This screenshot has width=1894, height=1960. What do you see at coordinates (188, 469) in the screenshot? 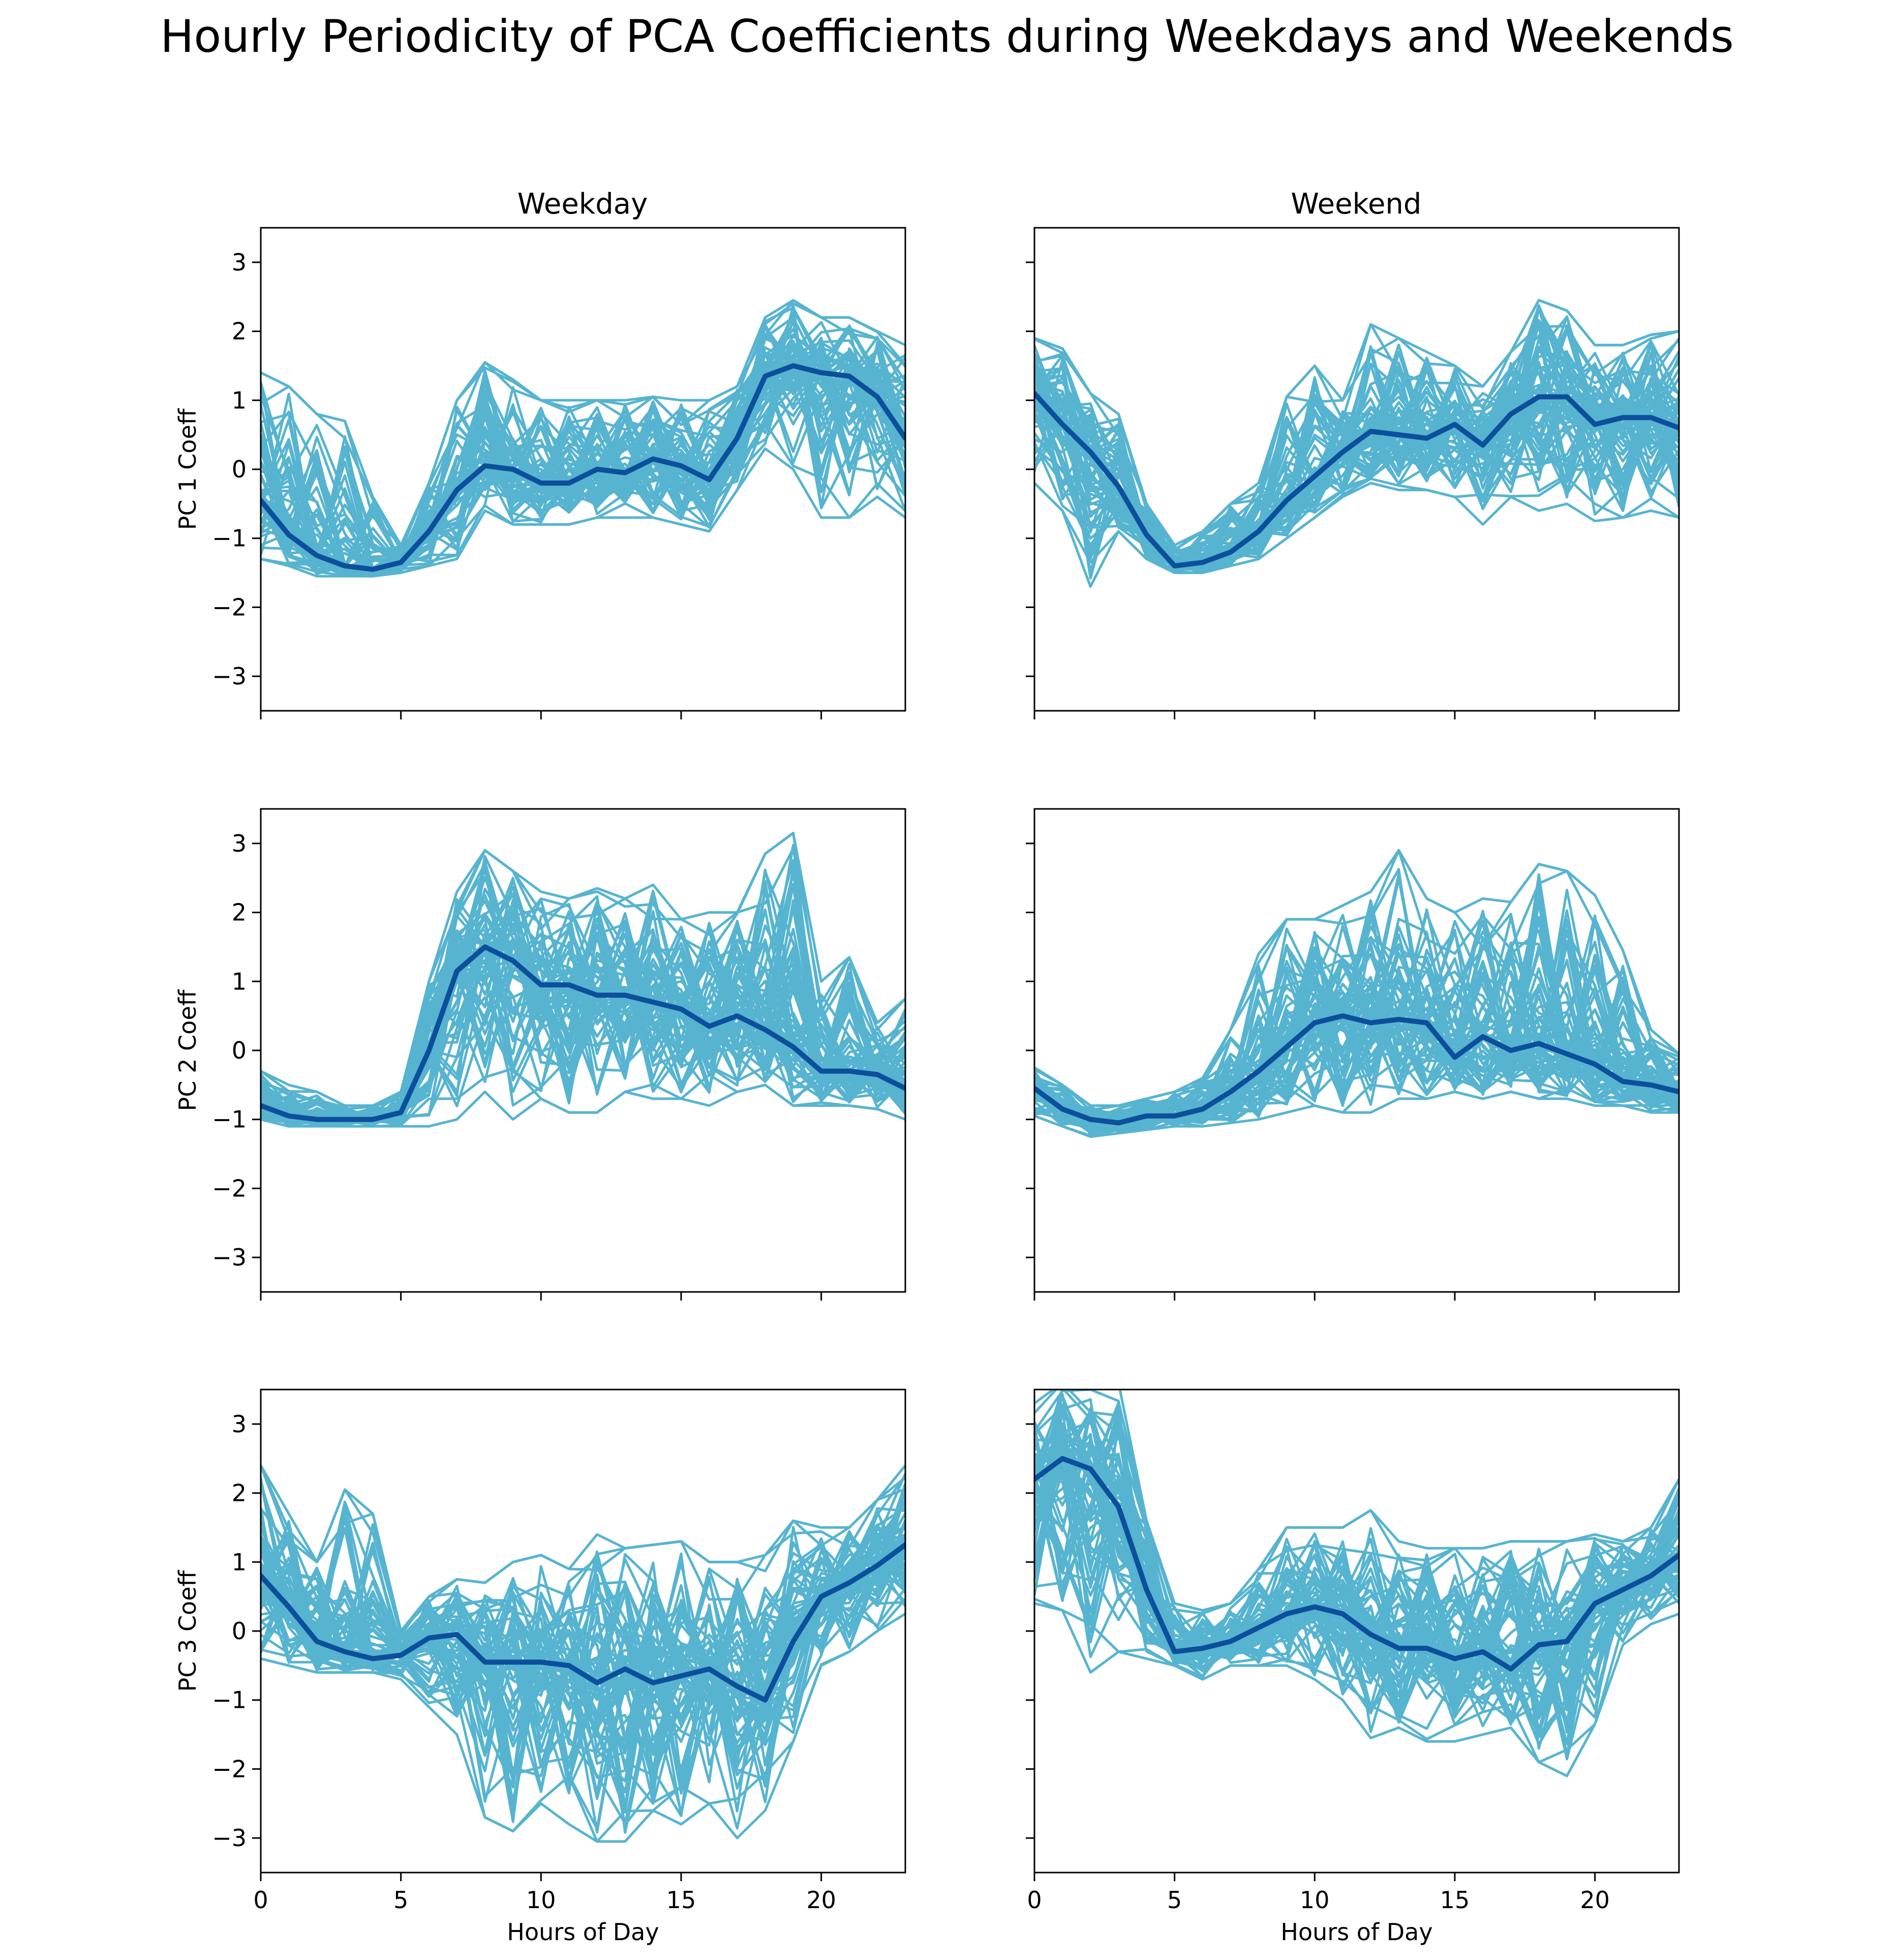
I see `y-axis-label: PC 1 Coeff` at bounding box center [188, 469].